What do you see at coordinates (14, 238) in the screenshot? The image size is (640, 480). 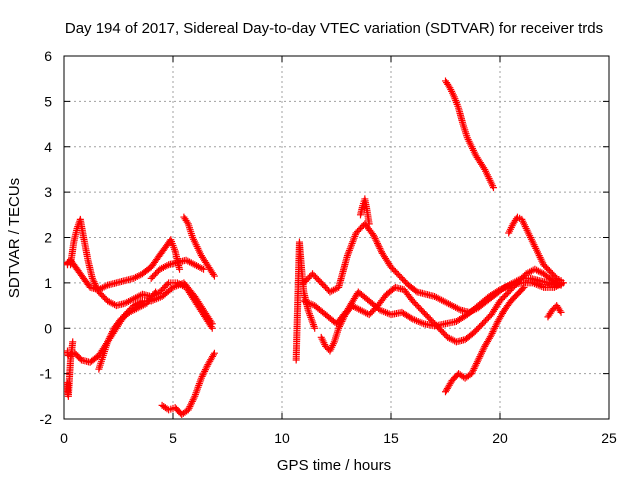 I see `y-axis-label: SDTVAR / TECUs` at bounding box center [14, 238].